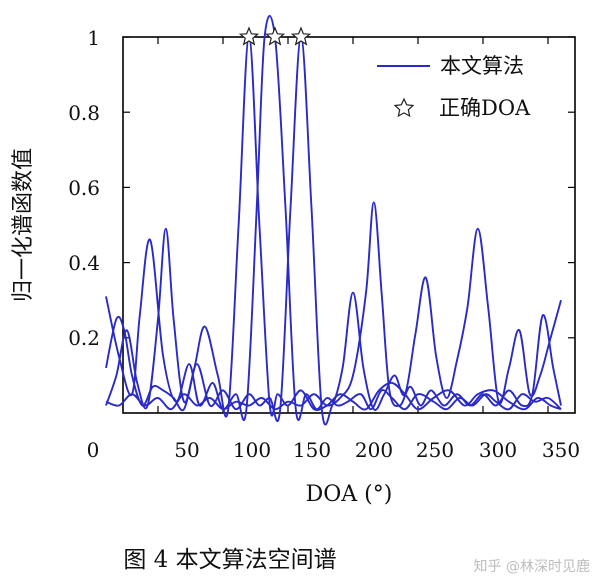 This screenshot has height=588, width=600. I want to click on y-axis-label: 归一化谱函数值, so click(23, 225).